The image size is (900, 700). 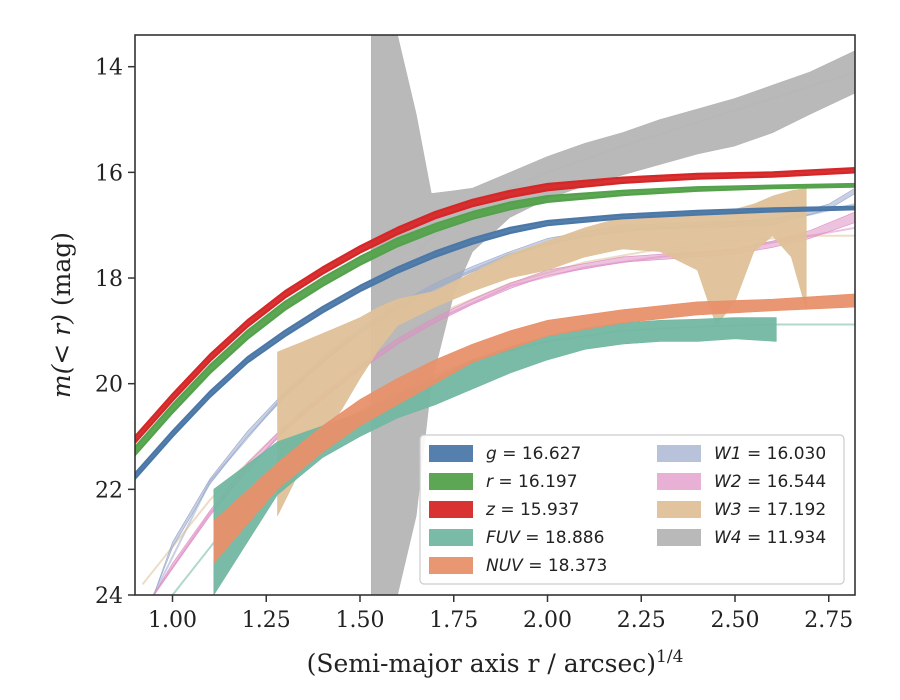 I want to click on legend-label-z: z = 15.937, so click(x=532, y=510).